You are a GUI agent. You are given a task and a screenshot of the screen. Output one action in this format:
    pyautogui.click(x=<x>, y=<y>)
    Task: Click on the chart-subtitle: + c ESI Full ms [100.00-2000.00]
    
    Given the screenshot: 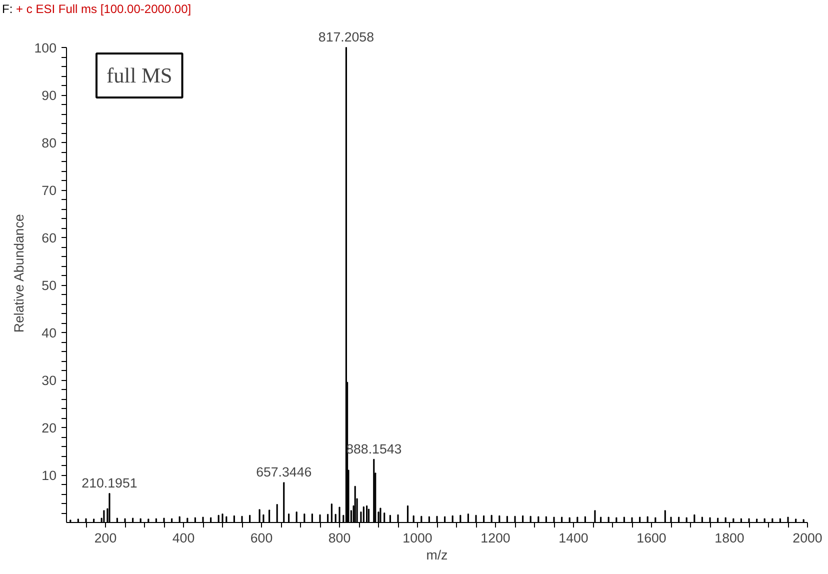 What is the action you would take?
    pyautogui.click(x=104, y=9)
    